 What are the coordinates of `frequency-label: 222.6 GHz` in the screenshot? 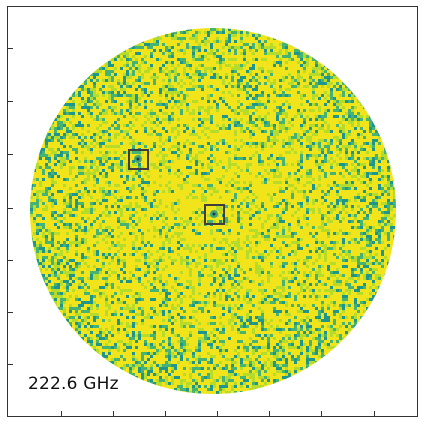 It's located at (73, 384).